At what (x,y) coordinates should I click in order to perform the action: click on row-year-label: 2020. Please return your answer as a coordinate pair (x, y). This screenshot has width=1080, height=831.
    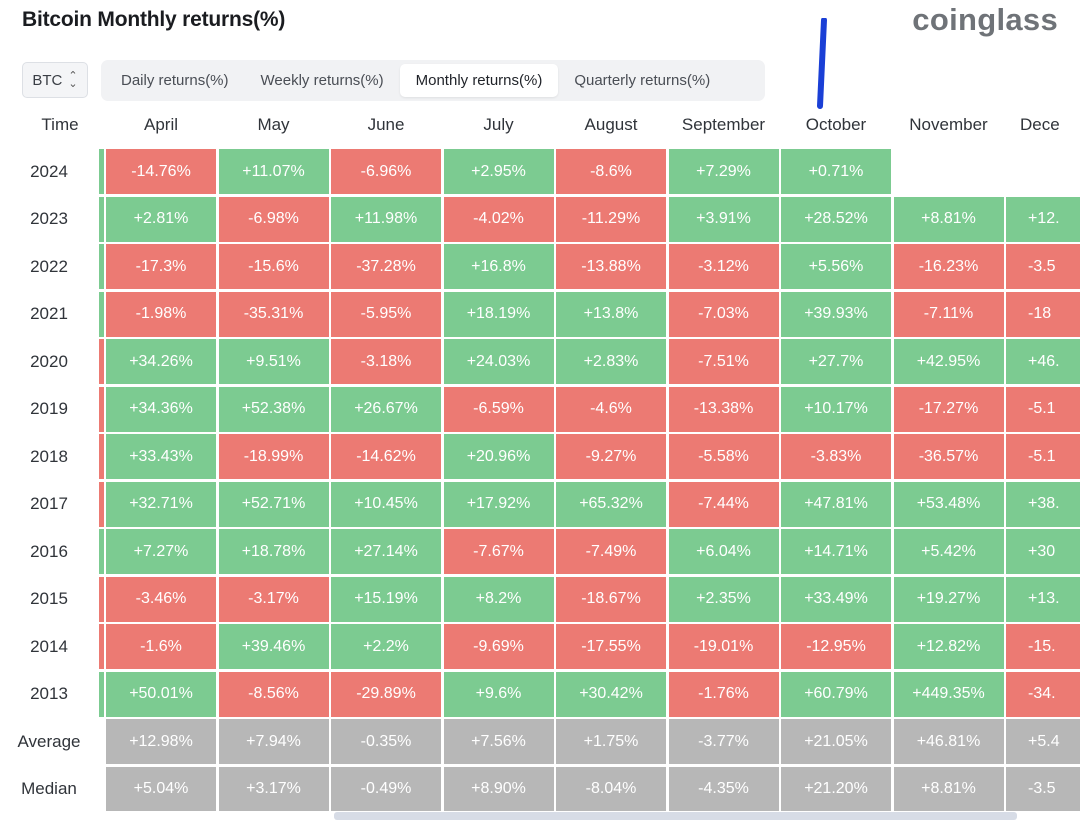
    Looking at the image, I should click on (49, 361).